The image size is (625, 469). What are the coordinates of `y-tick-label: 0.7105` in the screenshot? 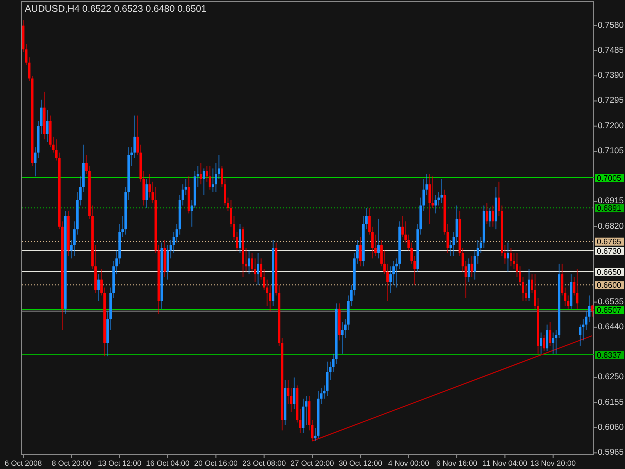 It's located at (611, 150).